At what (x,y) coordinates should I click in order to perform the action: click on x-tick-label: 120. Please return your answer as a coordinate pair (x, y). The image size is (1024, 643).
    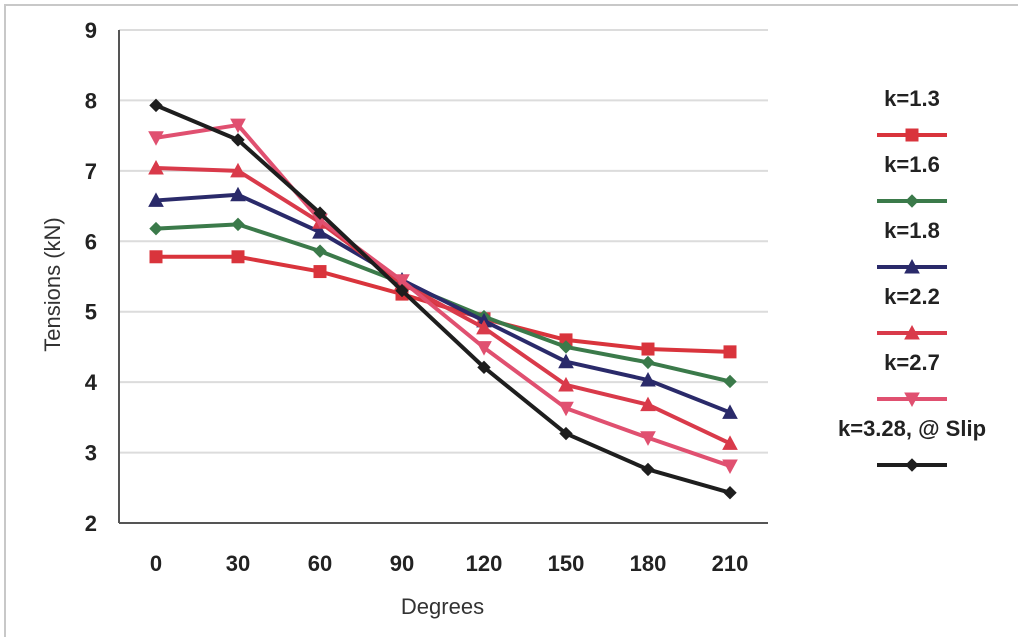
    Looking at the image, I should click on (484, 563).